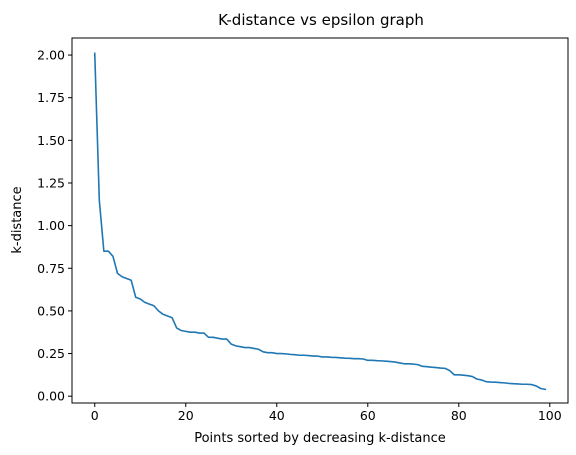 The width and height of the screenshot is (576, 455). I want to click on x-axis-ticks: 0 20 40 60 80 100, so click(326, 413).